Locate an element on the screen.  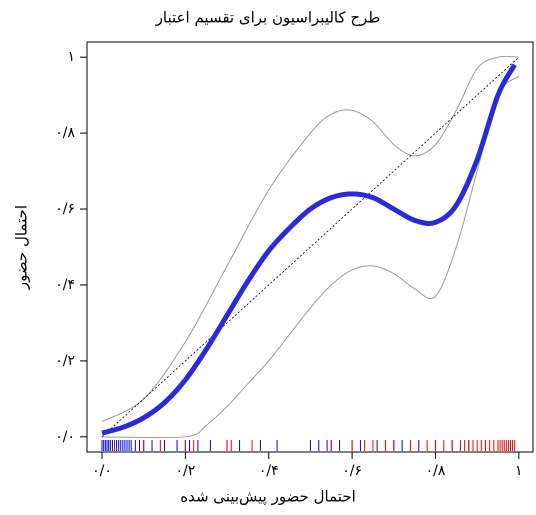
x-tick-label: ۱ is located at coordinates (519, 471).